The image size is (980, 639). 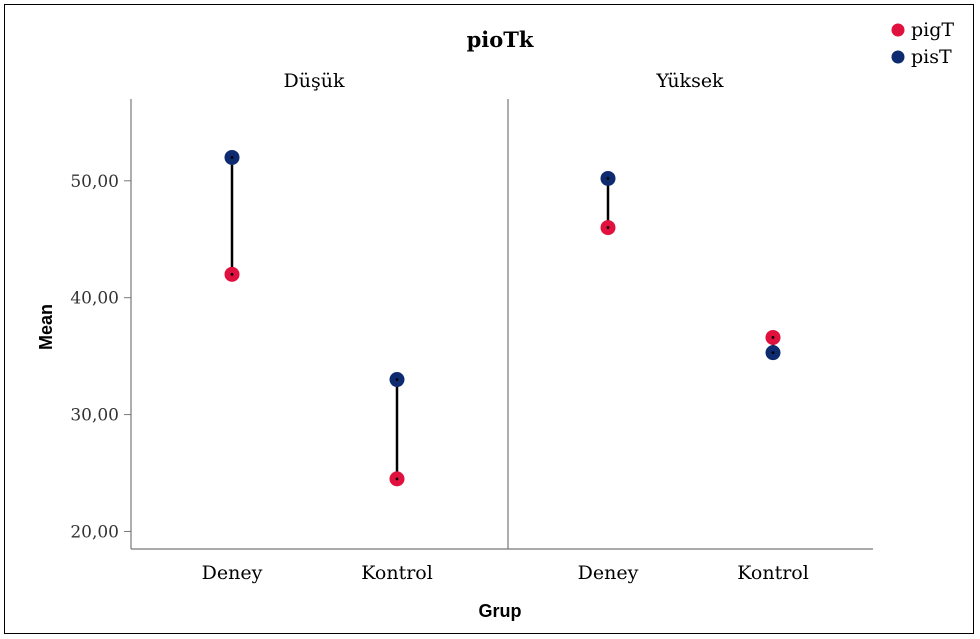 What do you see at coordinates (94, 416) in the screenshot?
I see `y-tick-label: 30,00` at bounding box center [94, 416].